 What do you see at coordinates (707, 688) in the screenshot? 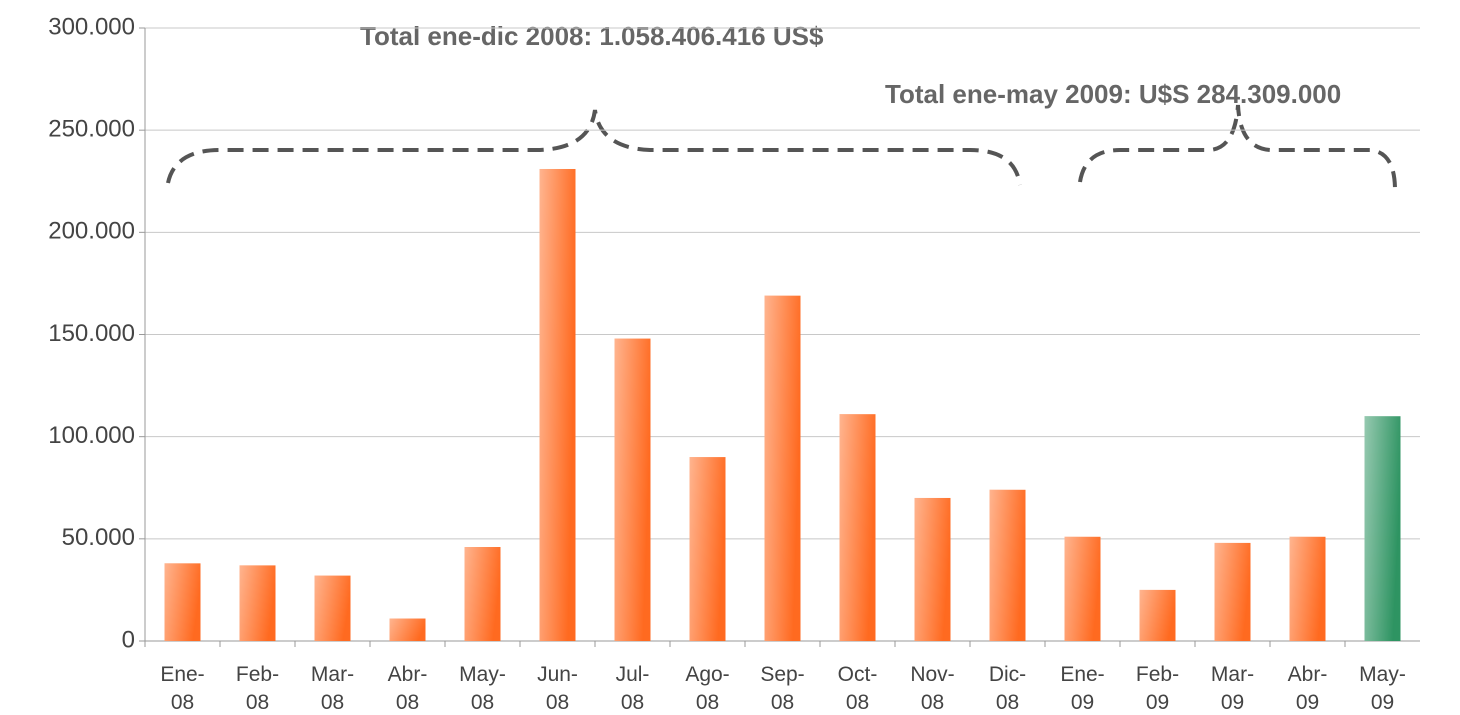
I see `x-tick-label: Ago-08` at bounding box center [707, 688].